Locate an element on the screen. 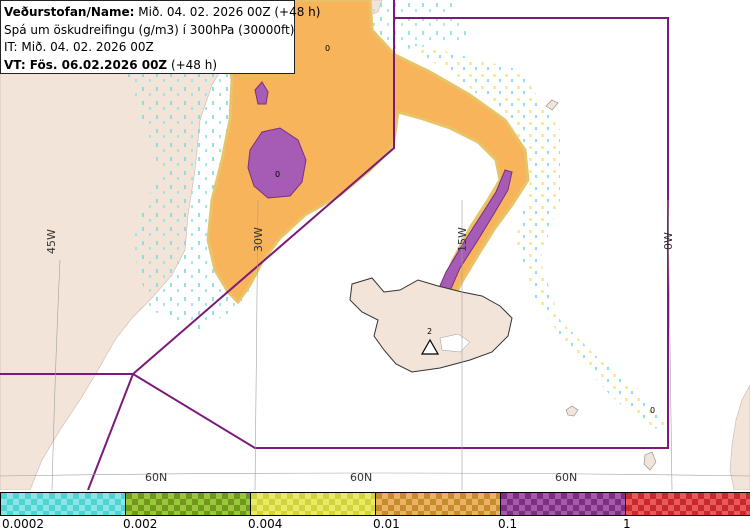  valid-time-offset: (+48 h) is located at coordinates (192, 64).